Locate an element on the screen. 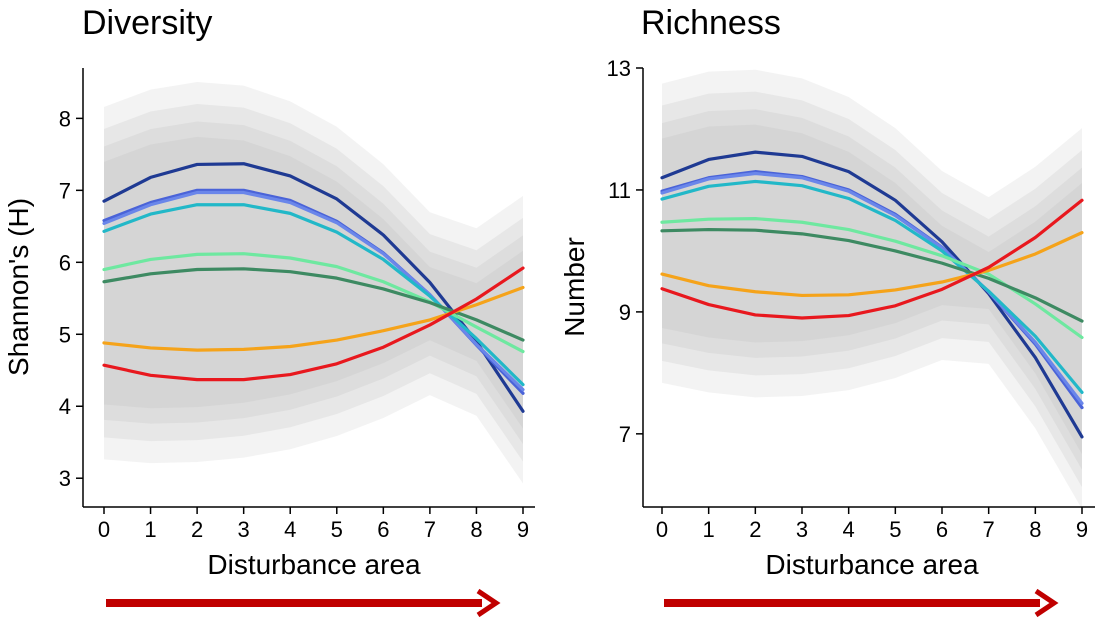  richness-x-tick-label: 6 is located at coordinates (942, 529).